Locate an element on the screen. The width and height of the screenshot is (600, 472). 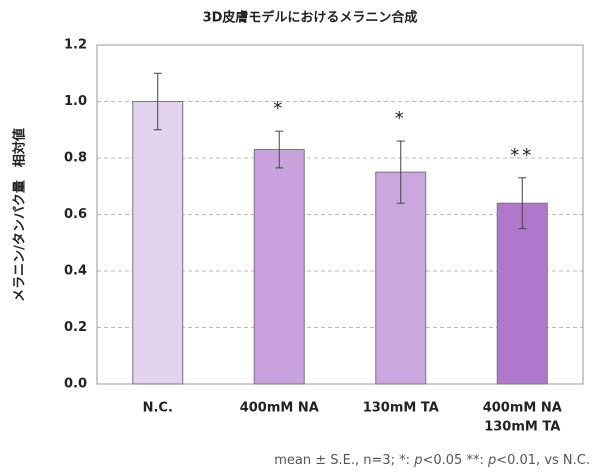
footnote-part: <0.01, vs N.C. is located at coordinates (543, 460).